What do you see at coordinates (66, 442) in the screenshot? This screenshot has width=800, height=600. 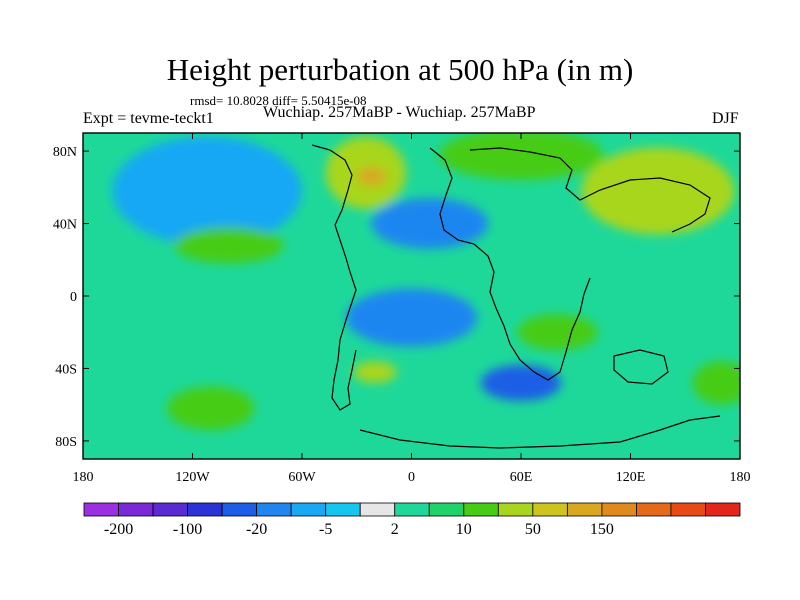 I see `y-tick-label: 80S` at bounding box center [66, 442].